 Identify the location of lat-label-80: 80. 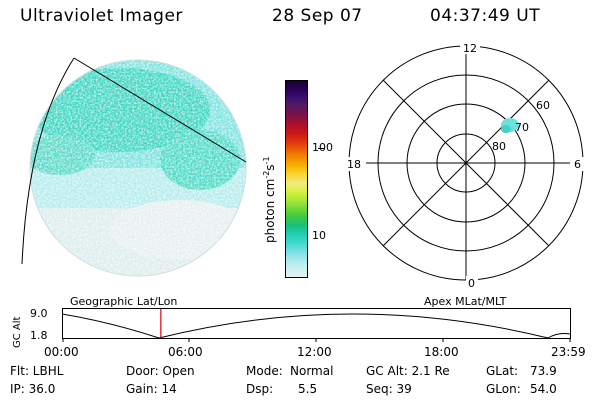
(499, 146).